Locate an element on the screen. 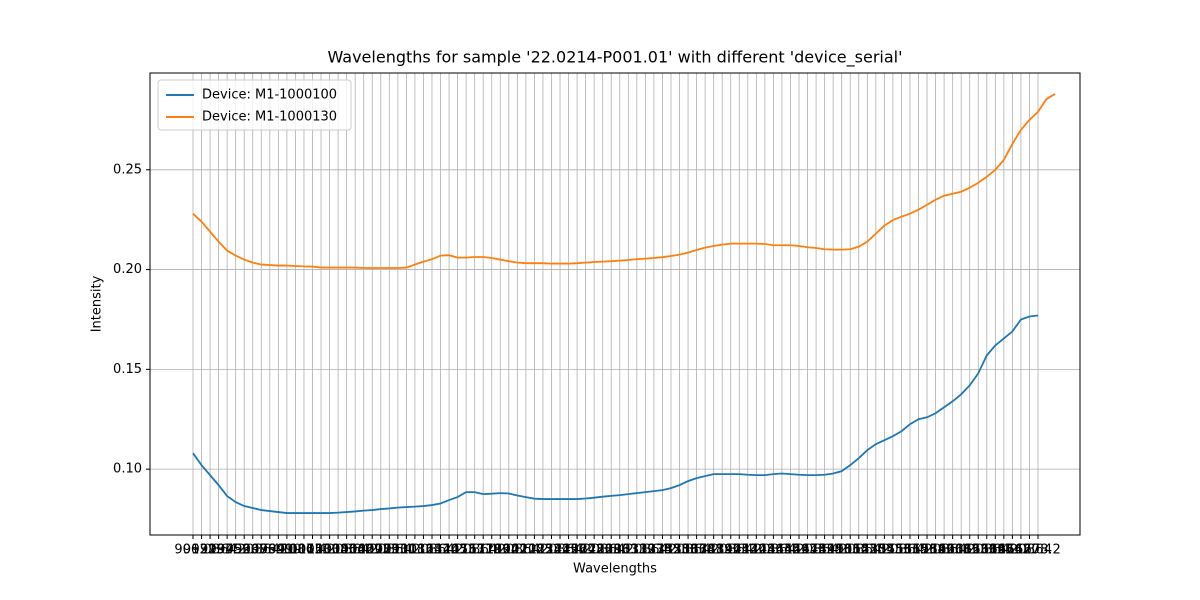 This screenshot has height=600, width=1200. x-tick-label: 1264.8 is located at coordinates (586, 550).